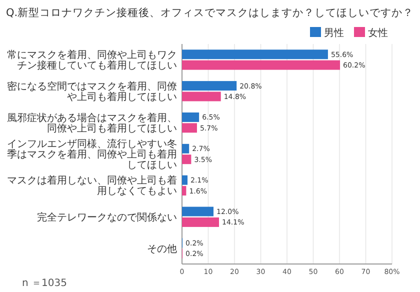 The image size is (420, 292). I want to click on y-tick-label: その他, so click(162, 248).